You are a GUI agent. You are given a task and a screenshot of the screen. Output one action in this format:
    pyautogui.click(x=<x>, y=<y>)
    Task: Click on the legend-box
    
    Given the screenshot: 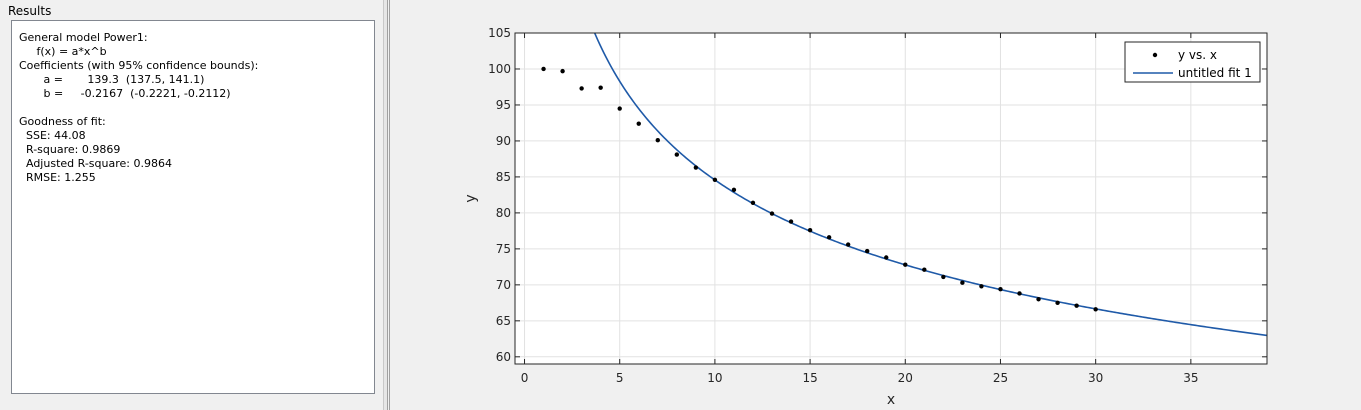 What is the action you would take?
    pyautogui.click(x=1192, y=62)
    